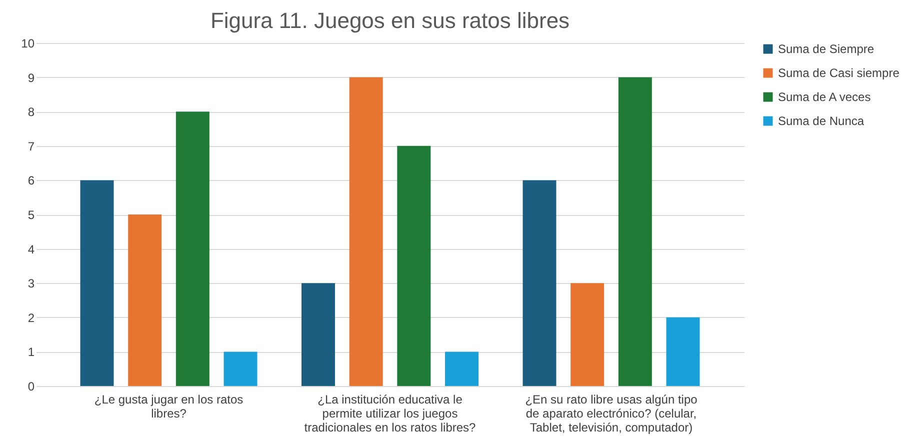 The image size is (920, 443). What do you see at coordinates (28, 43) in the screenshot?
I see `y-tick-label: 10` at bounding box center [28, 43].